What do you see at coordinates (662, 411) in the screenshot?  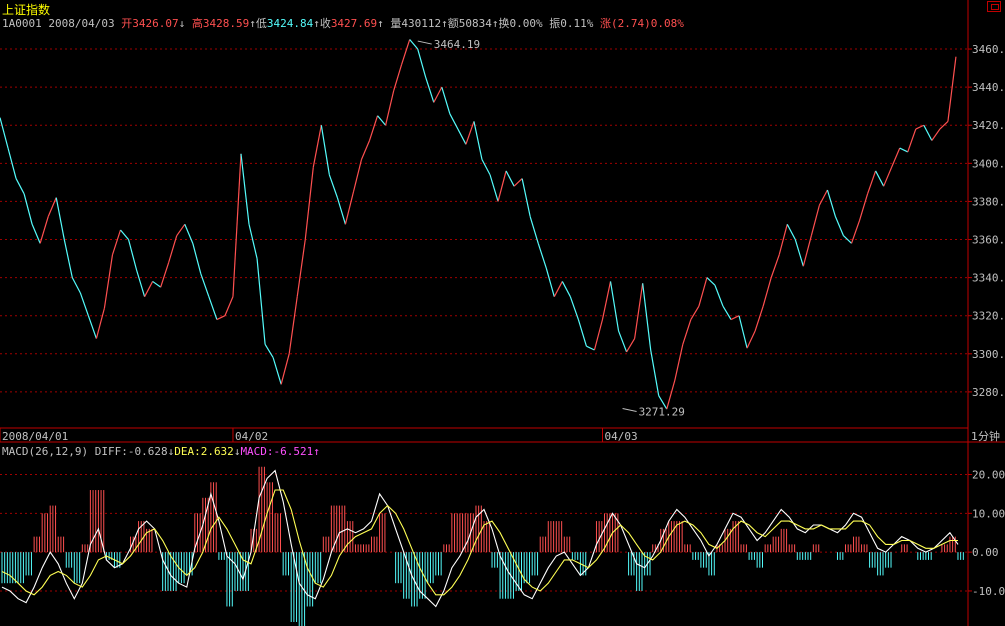 I see `annotation-label: 3271.29` at bounding box center [662, 411].